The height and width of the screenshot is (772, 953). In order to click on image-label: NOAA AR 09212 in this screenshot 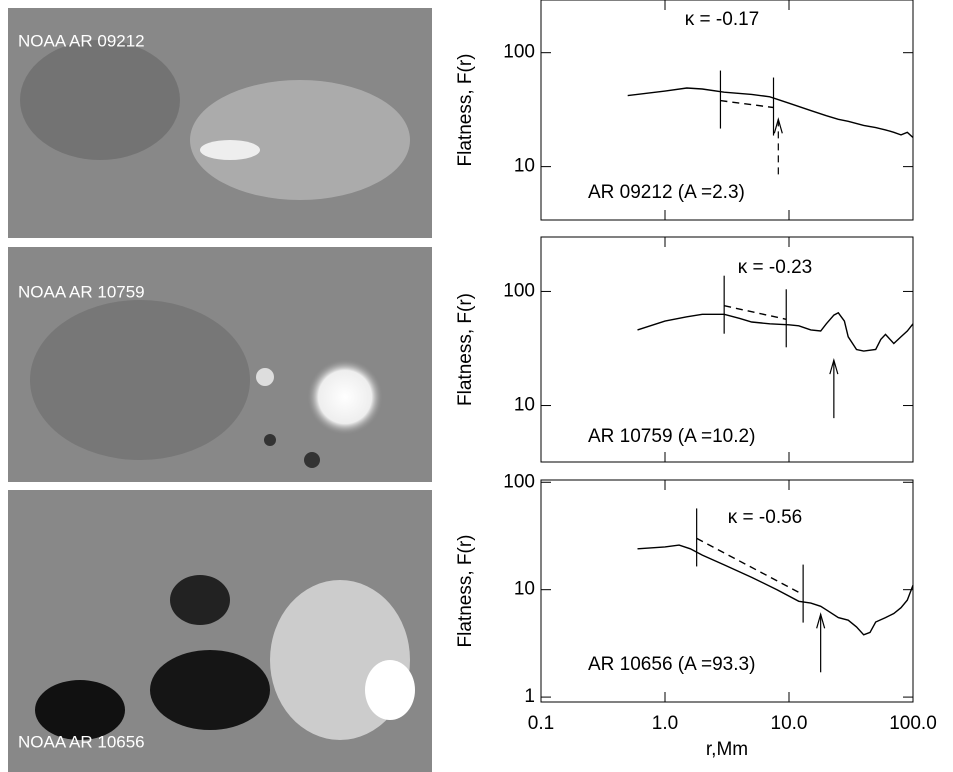, I will do `click(81, 40)`.